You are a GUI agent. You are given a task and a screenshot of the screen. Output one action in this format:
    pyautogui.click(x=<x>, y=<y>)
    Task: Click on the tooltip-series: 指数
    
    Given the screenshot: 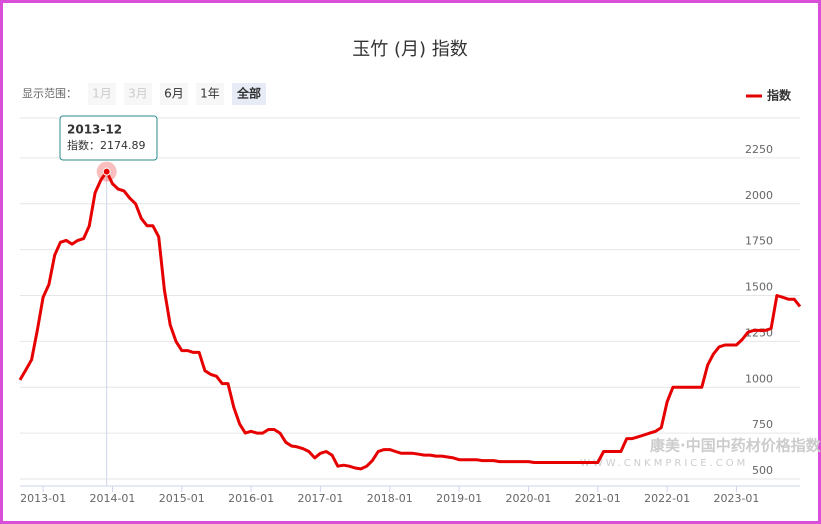 What is the action you would take?
    pyautogui.click(x=78, y=145)
    